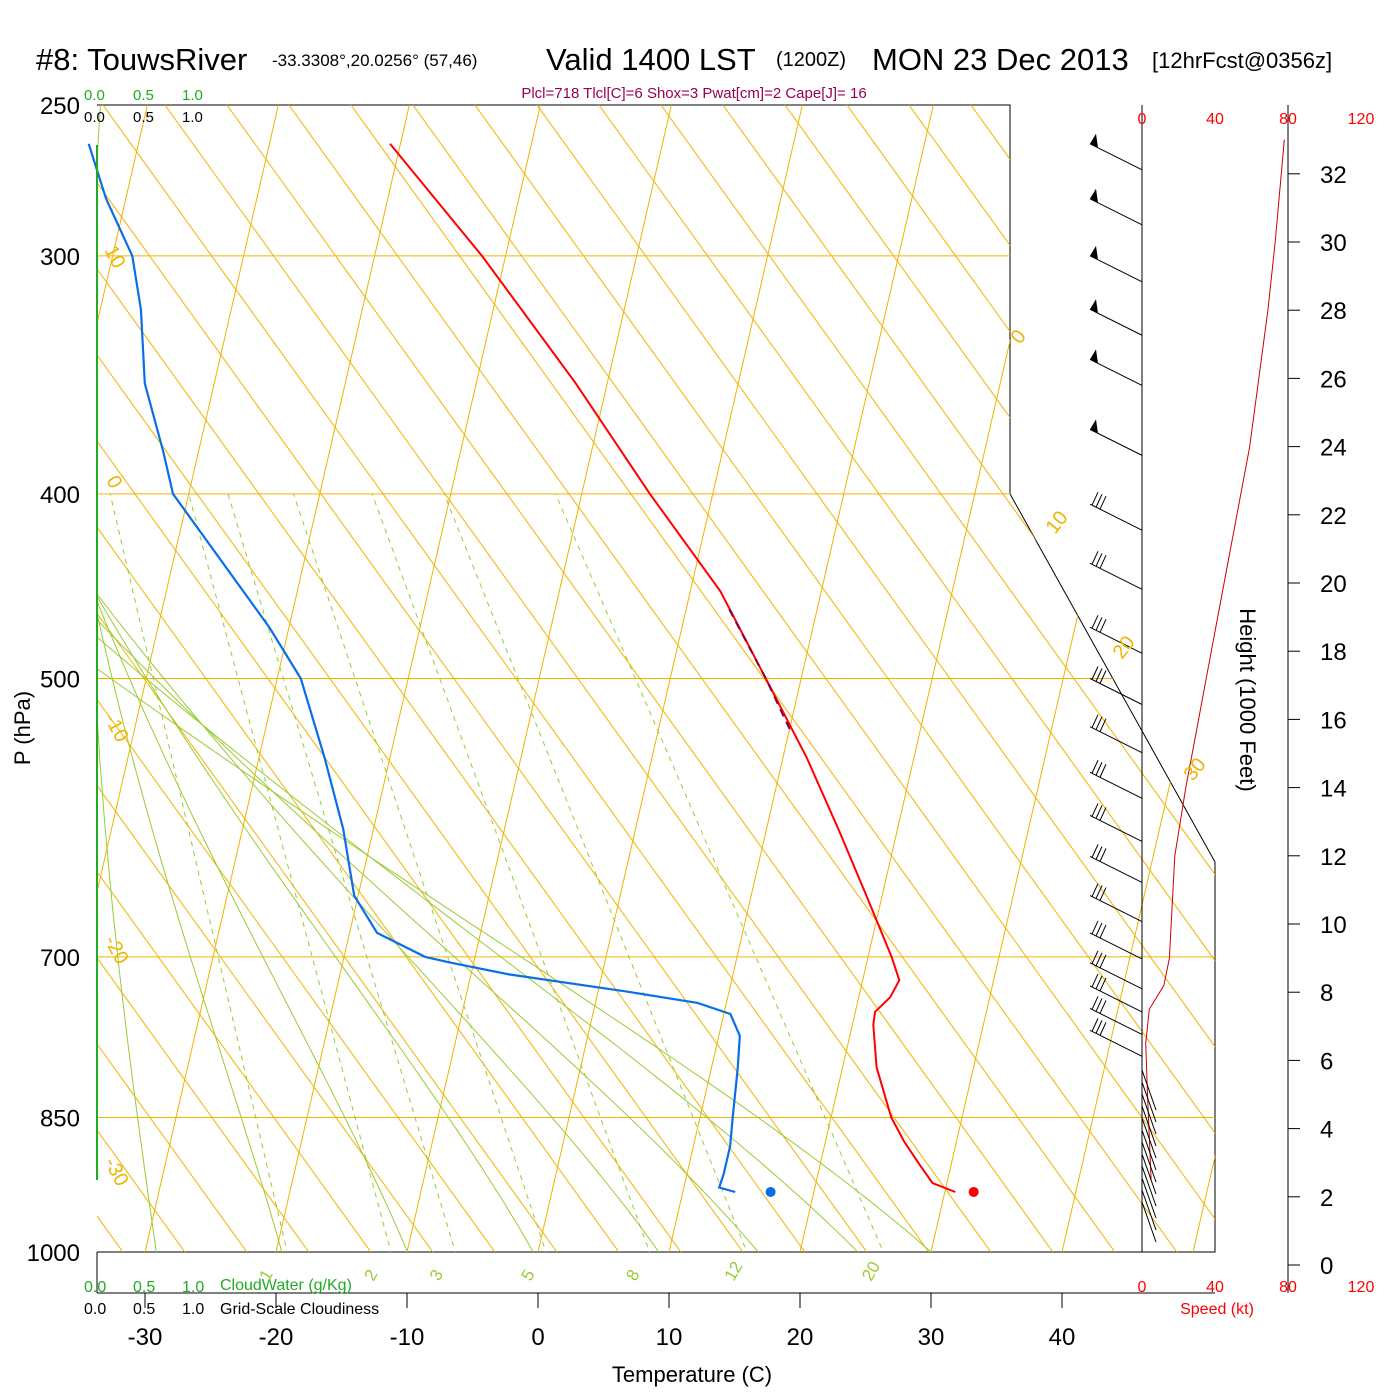 This screenshot has width=1400, height=1400. I want to click on mixing-ratio-label: 12, so click(734, 1271).